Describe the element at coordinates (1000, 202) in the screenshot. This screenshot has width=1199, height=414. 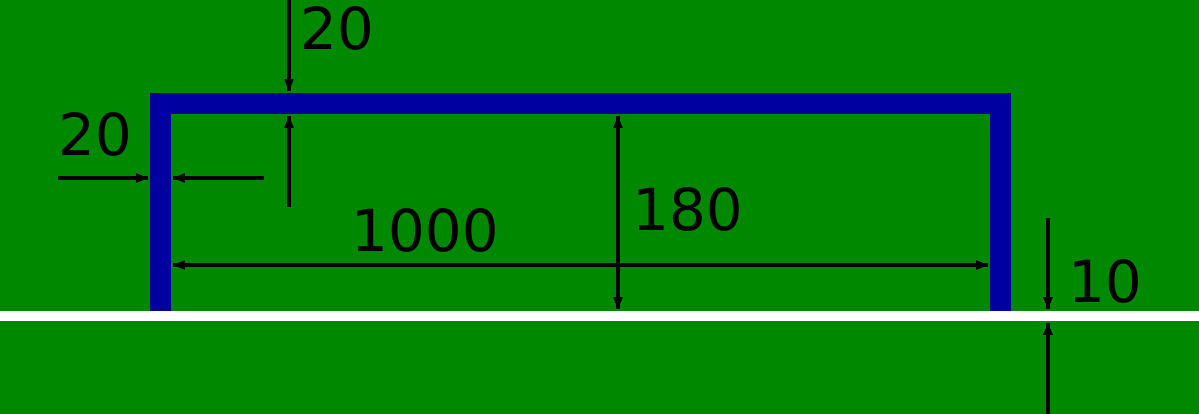
I see `goal-right-post` at that location.